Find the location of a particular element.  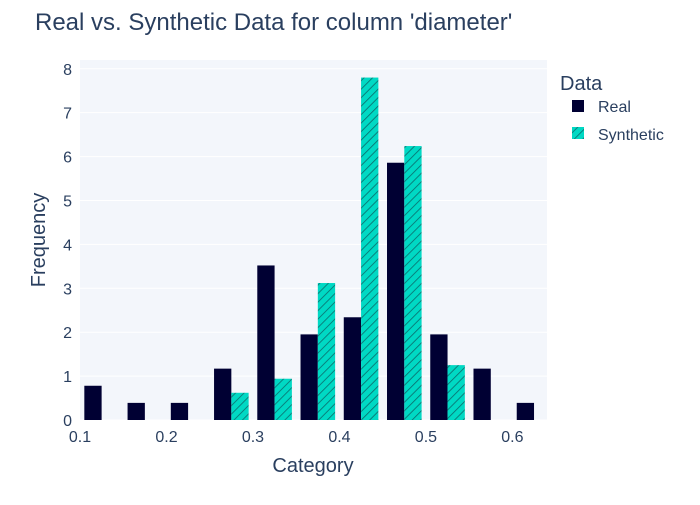

x-axis-label: Category is located at coordinates (312, 466).